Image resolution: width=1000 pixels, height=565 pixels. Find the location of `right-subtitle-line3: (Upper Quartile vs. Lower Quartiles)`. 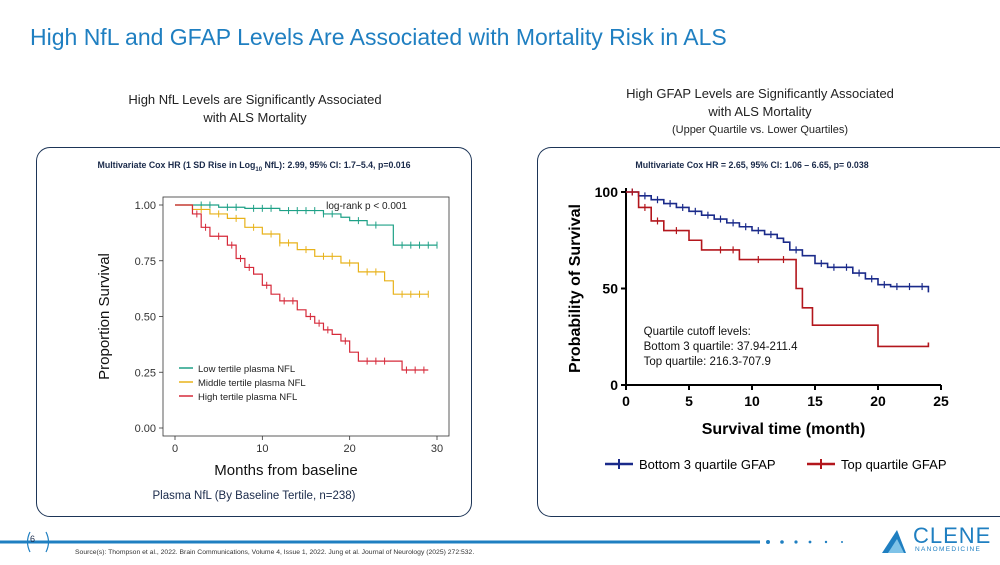

right-subtitle-line3: (Upper Quartile vs. Lower Quartiles) is located at coordinates (760, 130).